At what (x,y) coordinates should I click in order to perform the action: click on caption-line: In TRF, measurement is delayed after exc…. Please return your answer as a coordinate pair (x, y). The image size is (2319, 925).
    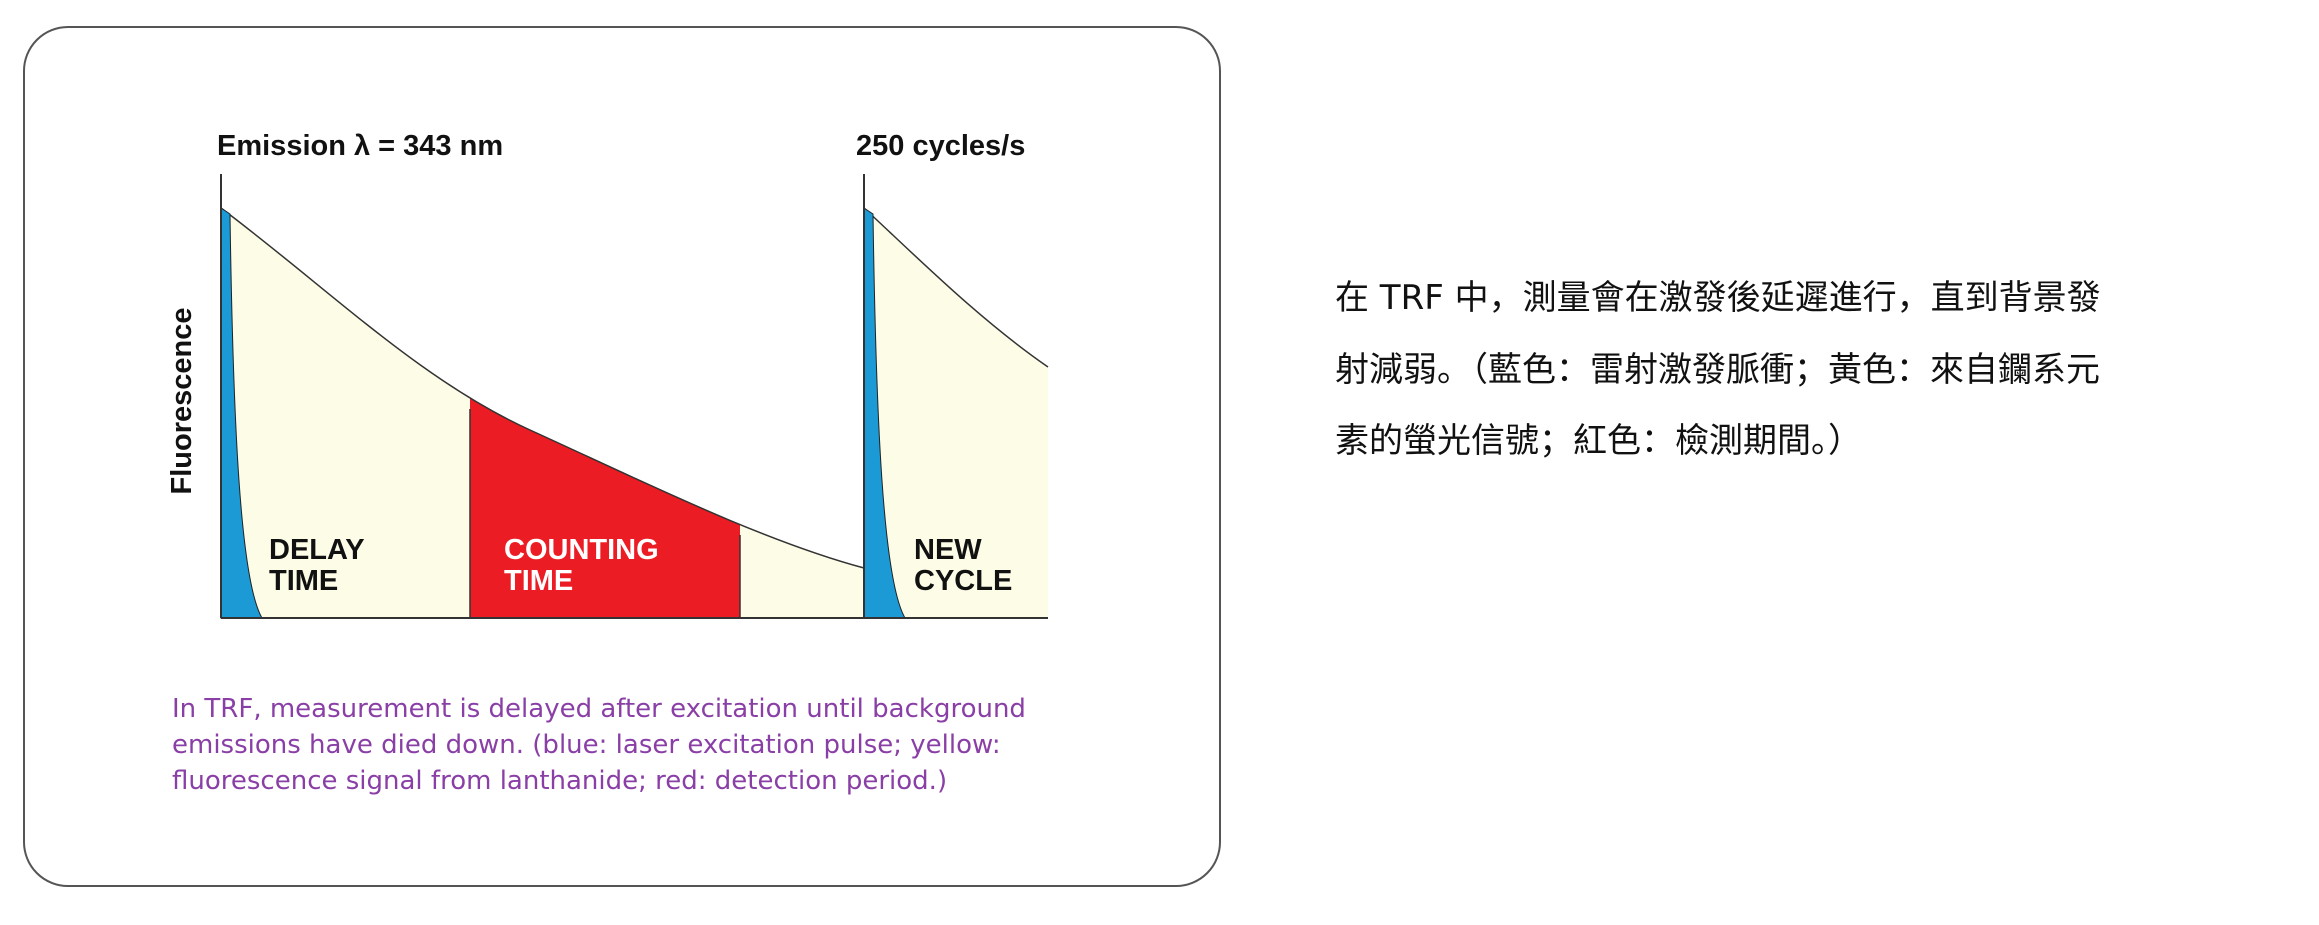
    Looking at the image, I should click on (599, 709).